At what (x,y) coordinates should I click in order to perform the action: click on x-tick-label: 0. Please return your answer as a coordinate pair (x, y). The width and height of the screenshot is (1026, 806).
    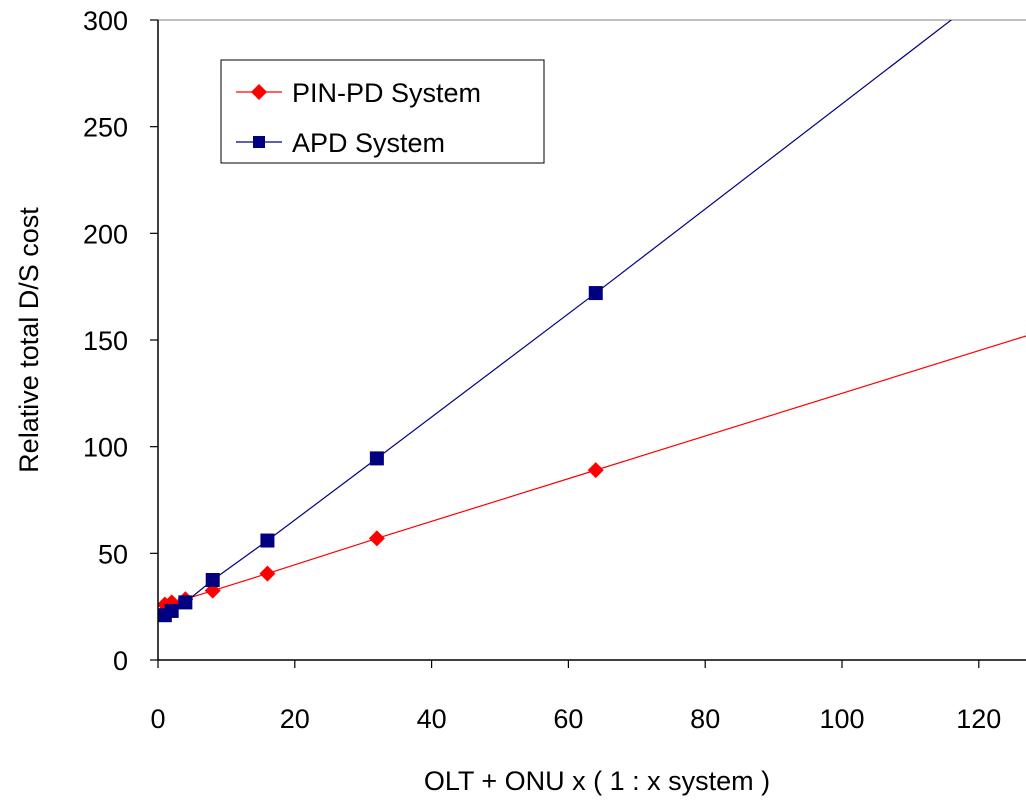
    Looking at the image, I should click on (157, 719).